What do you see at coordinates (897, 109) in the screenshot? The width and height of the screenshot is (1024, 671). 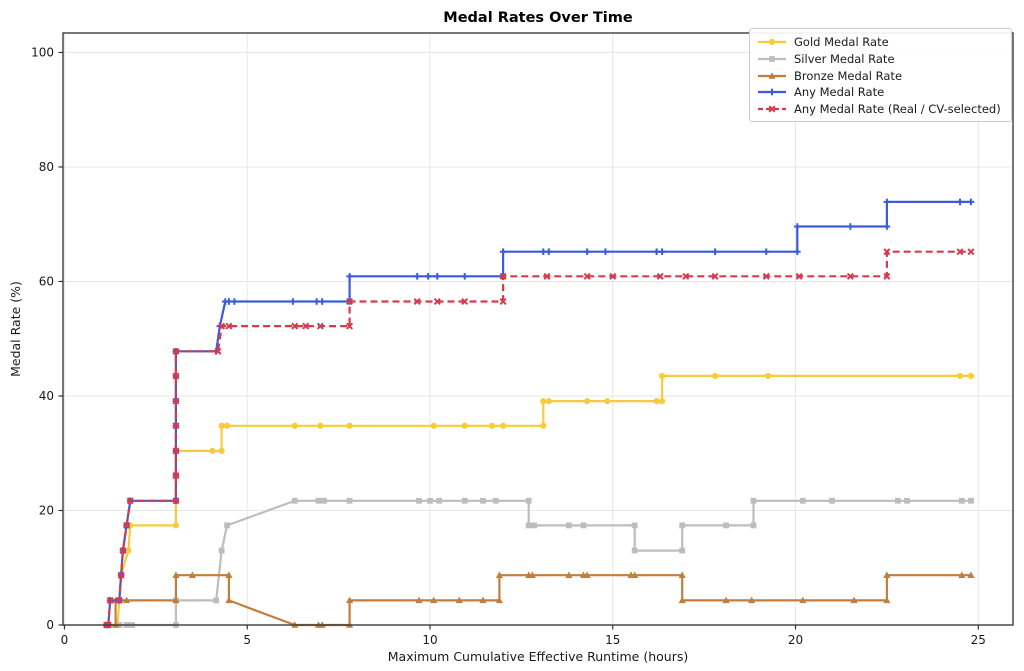 I see `legend-label: Any Medal Rate (Real / CV-selected)` at bounding box center [897, 109].